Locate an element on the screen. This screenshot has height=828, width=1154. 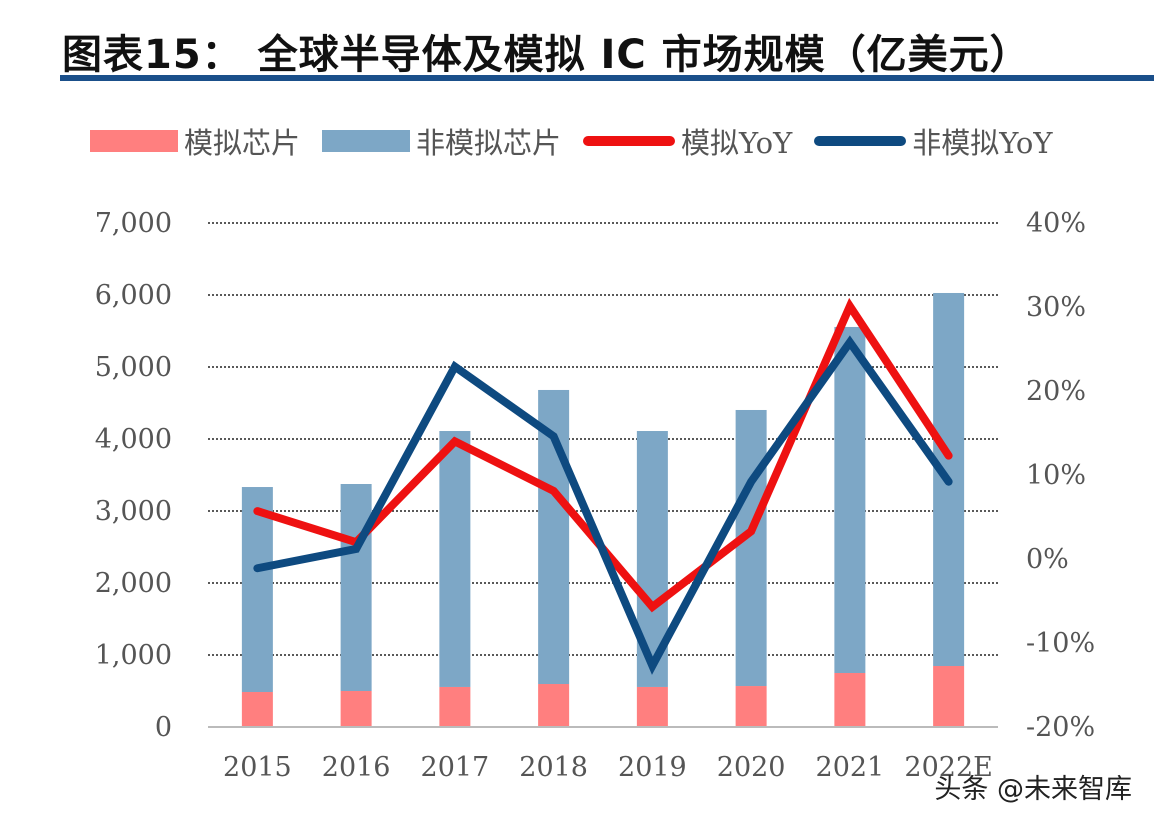
x-tick-label: 2019 is located at coordinates (652, 767).